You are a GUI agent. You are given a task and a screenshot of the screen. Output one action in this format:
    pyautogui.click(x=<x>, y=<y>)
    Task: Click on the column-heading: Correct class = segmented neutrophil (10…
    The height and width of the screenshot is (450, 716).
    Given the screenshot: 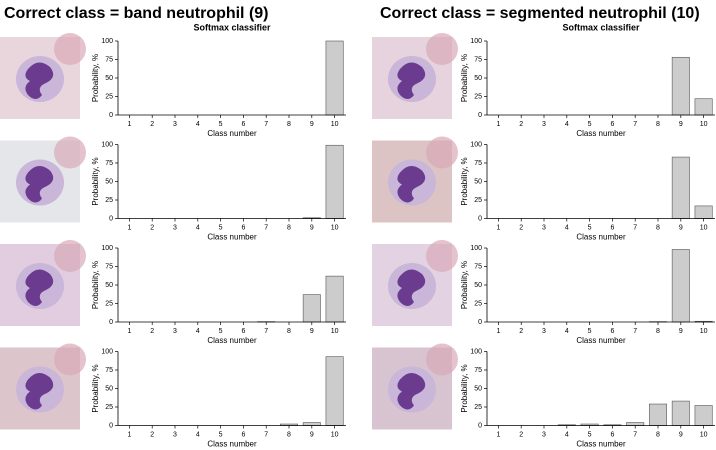 What is the action you would take?
    pyautogui.click(x=540, y=13)
    